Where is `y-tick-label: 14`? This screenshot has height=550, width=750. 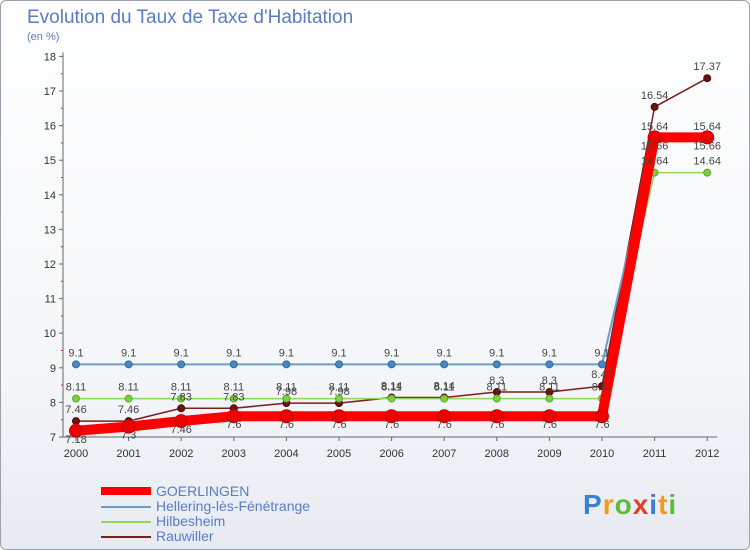 y-tick-label: 14 is located at coordinates (50, 196).